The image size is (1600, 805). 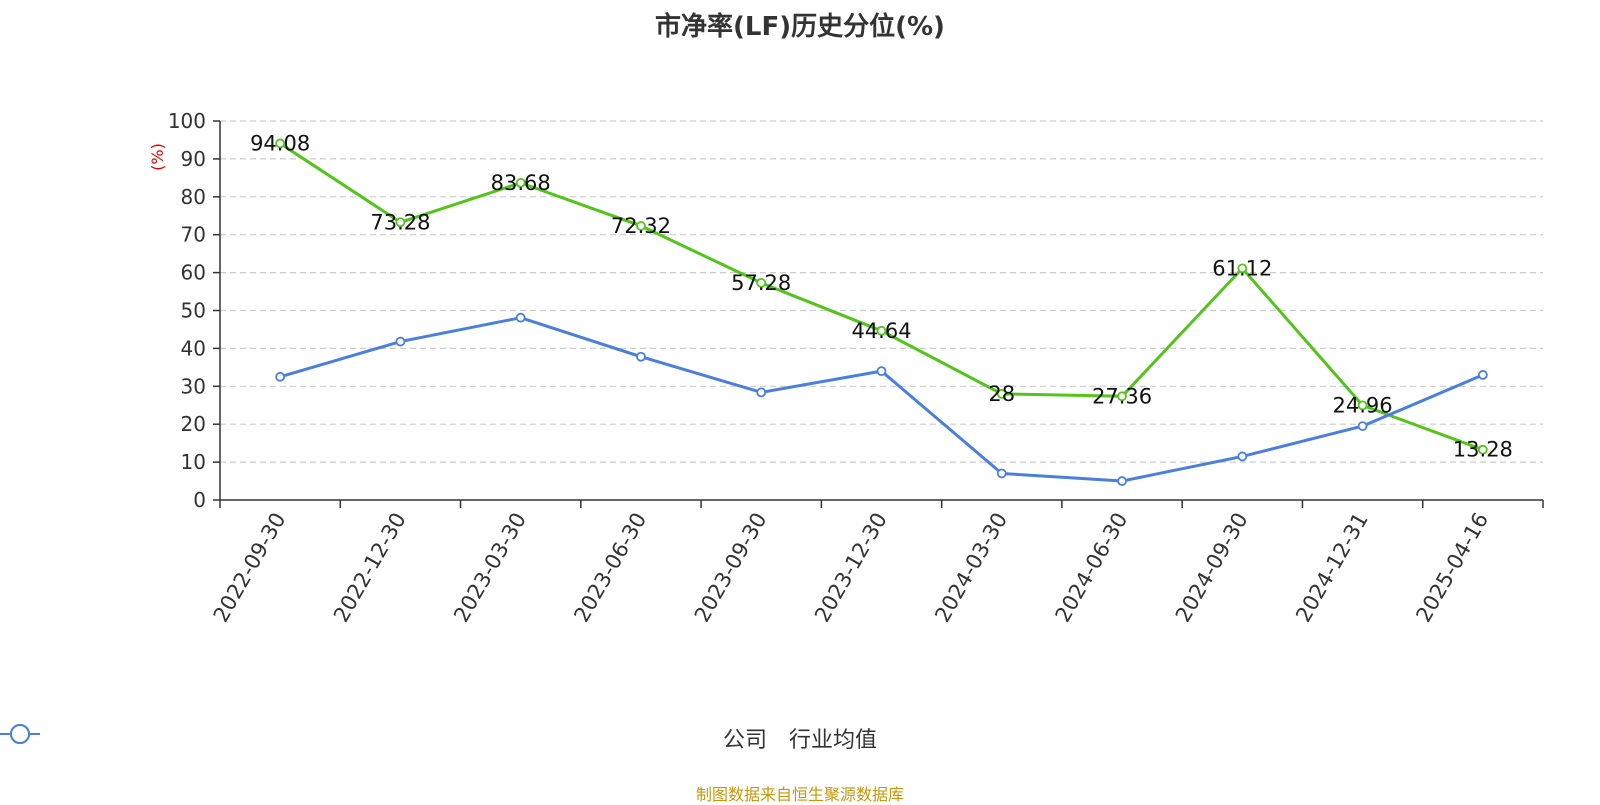 What do you see at coordinates (193, 273) in the screenshot?
I see `y-tick-label: 60` at bounding box center [193, 273].